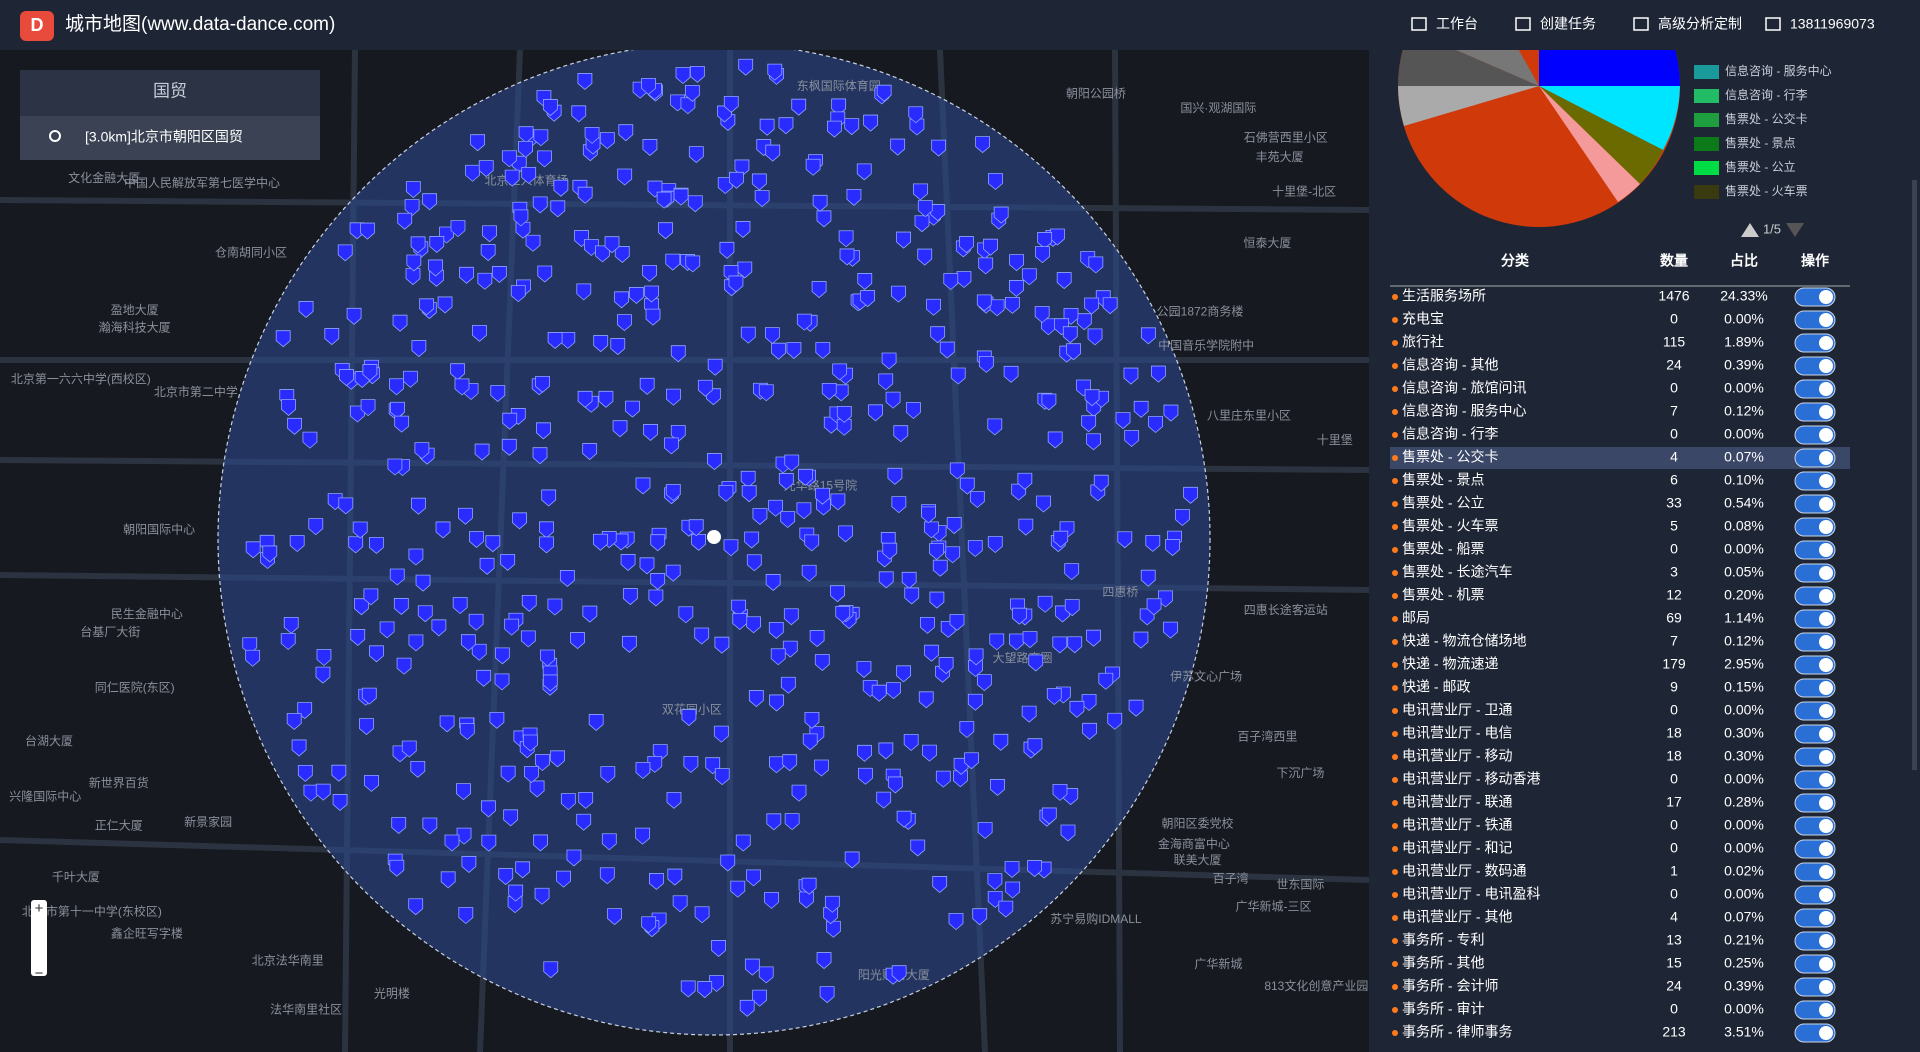 Image resolution: width=1920 pixels, height=1052 pixels. I want to click on search-result, so click(170, 138).